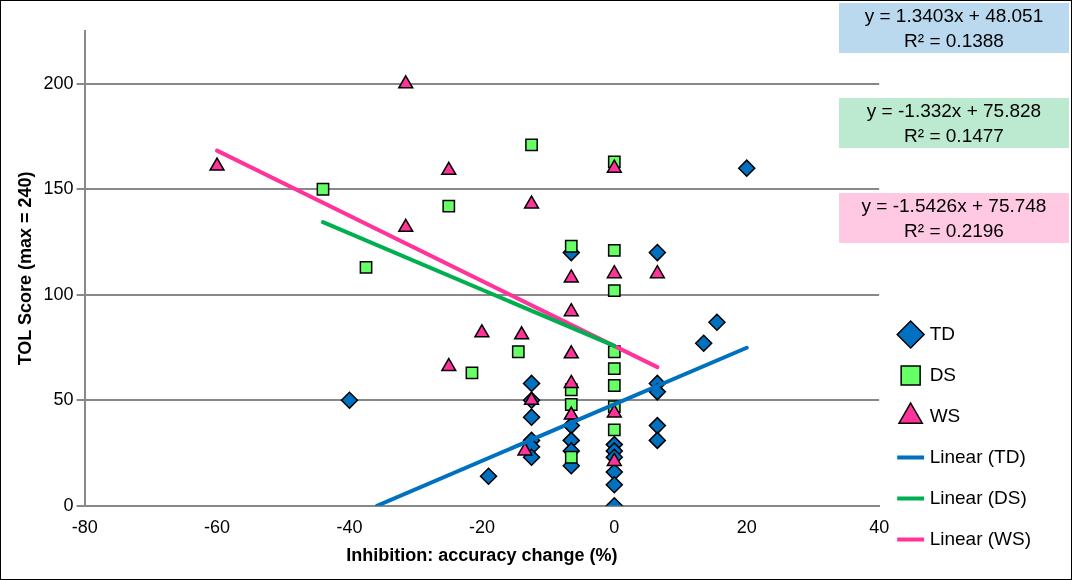 Image resolution: width=1072 pixels, height=580 pixels. What do you see at coordinates (24, 268) in the screenshot?
I see `y-axis-title: TOL Score (max = 240)` at bounding box center [24, 268].